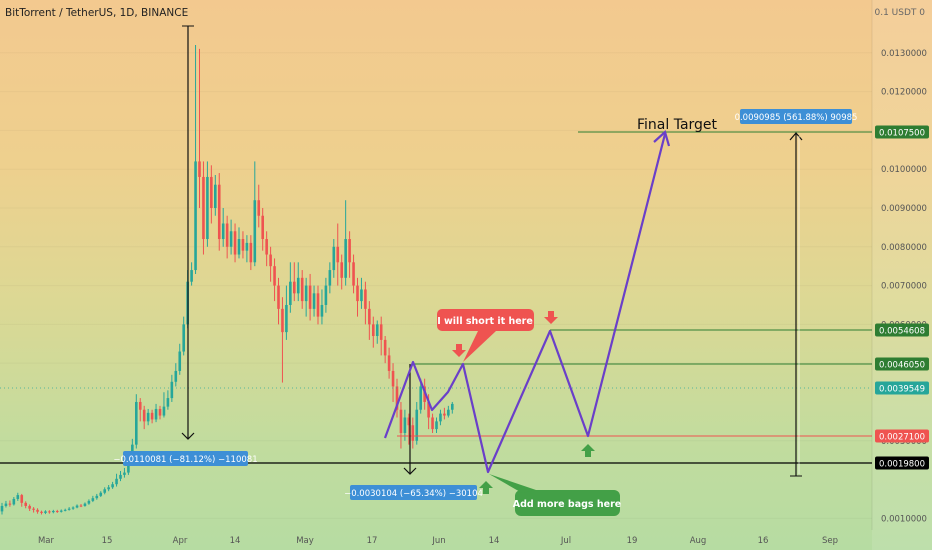 The width and height of the screenshot is (932, 554). What do you see at coordinates (904, 54) in the screenshot?
I see `y-tick-label: 0.0130000` at bounding box center [904, 54].